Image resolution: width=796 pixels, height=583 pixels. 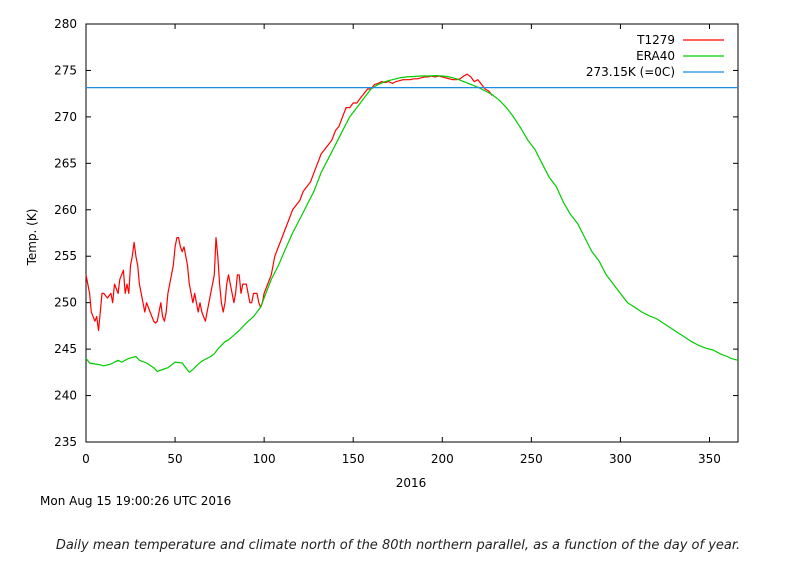 I want to click on legend-label: 273.15K (=0C), so click(x=630, y=72).